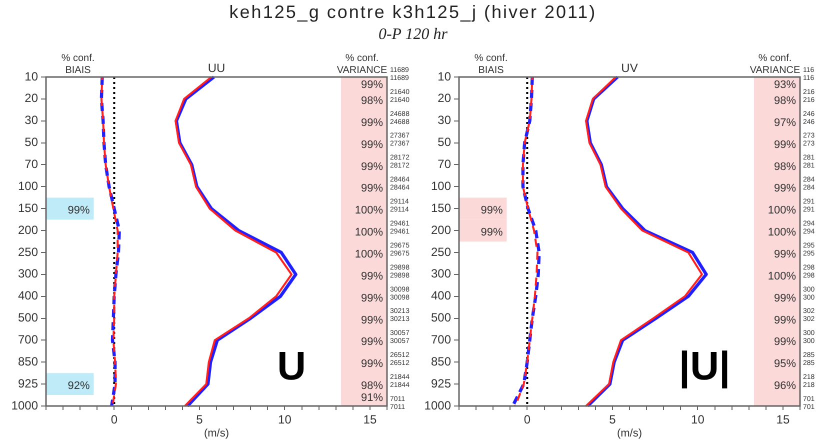  I want to click on text: UU, so click(217, 68).